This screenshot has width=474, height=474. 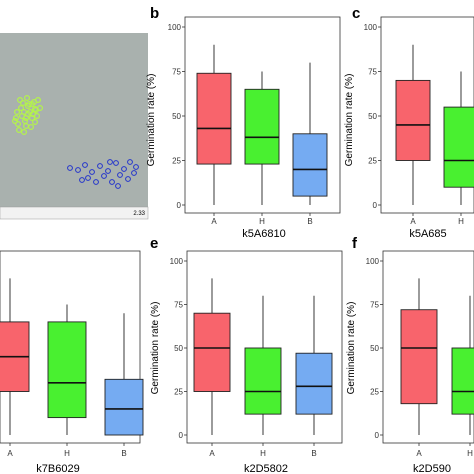 What do you see at coordinates (432, 468) in the screenshot?
I see `x-axis-label-f: k2D590` at bounding box center [432, 468].